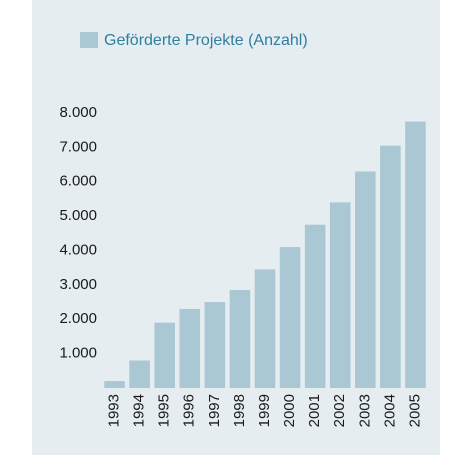 This screenshot has height=460, width=450. Describe the element at coordinates (164, 410) in the screenshot. I see `x-tick-label: 1995` at that location.